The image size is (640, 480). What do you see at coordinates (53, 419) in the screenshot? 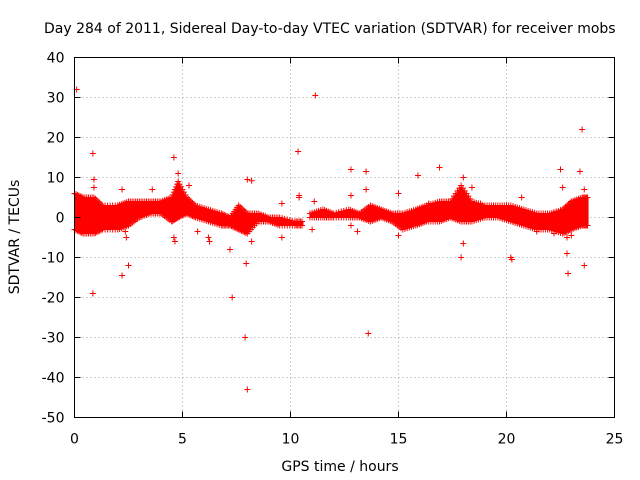
I see `y-tick-label: -50` at bounding box center [53, 419].